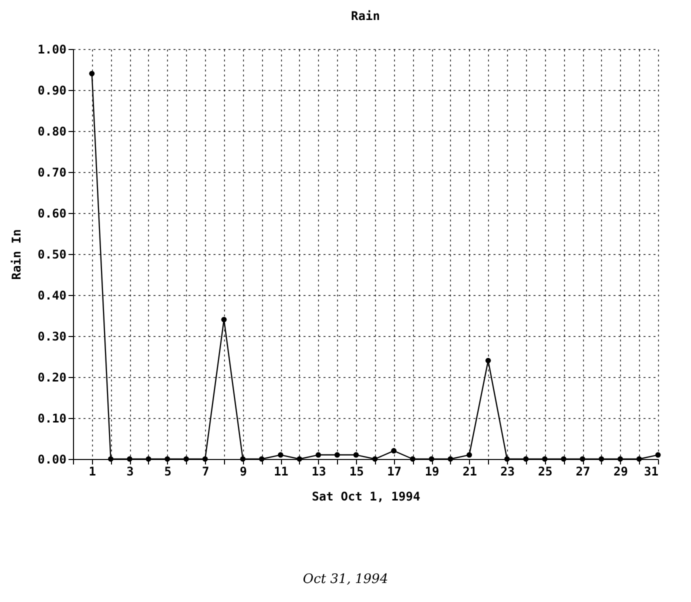 The width and height of the screenshot is (691, 602). I want to click on x-tick-label: 27, so click(583, 471).